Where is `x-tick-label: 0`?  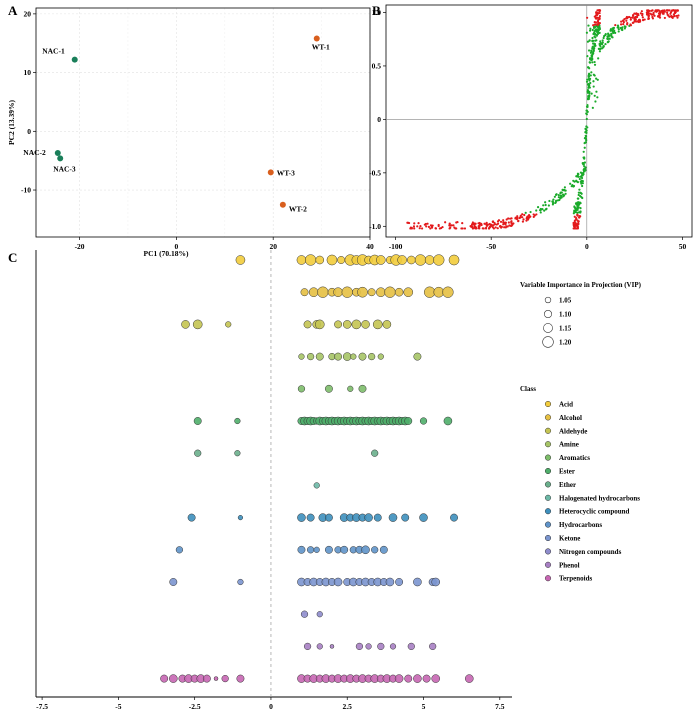
x-tick-label: 0 is located at coordinates (271, 706).